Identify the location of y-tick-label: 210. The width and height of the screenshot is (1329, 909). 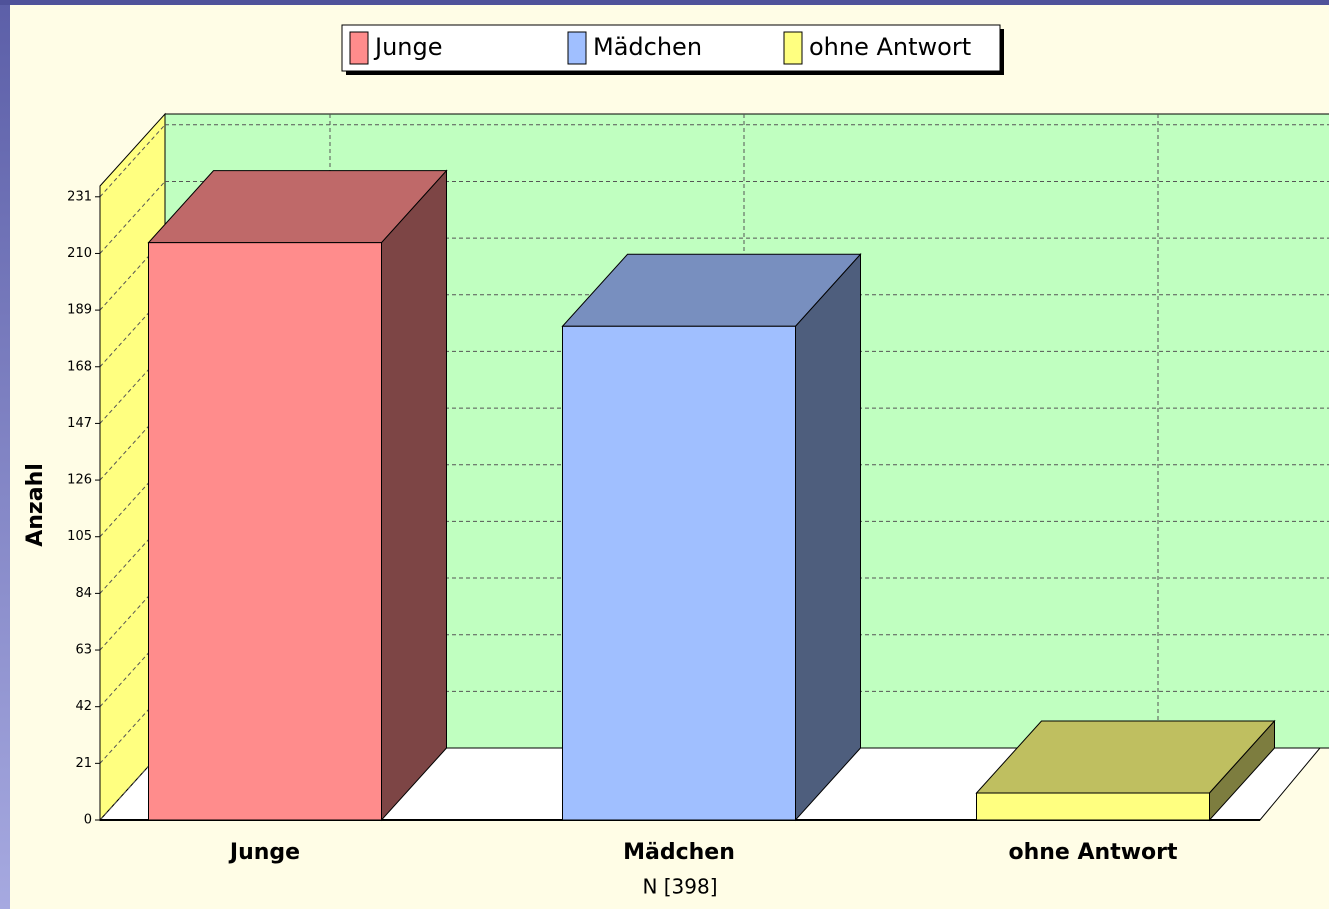
(79, 253).